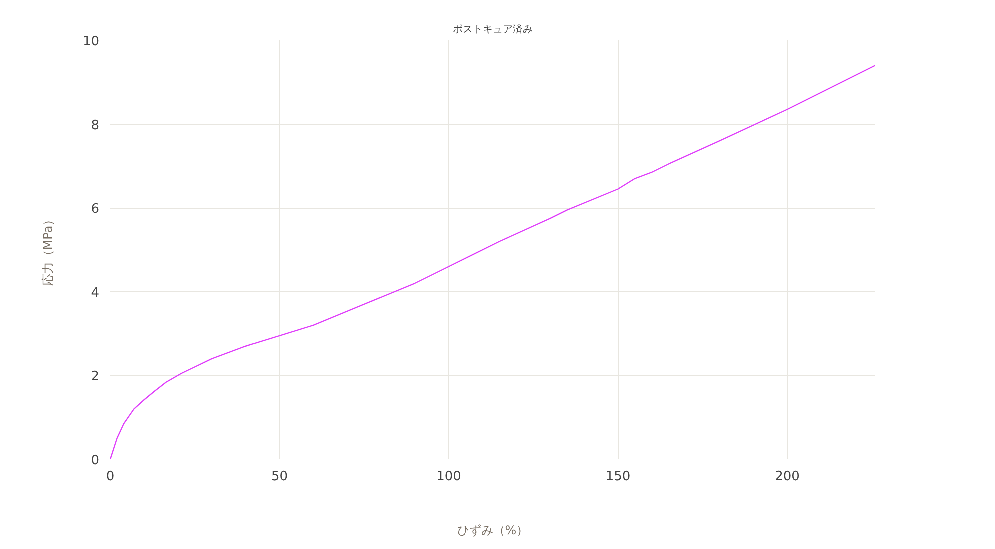 The image size is (995, 549). What do you see at coordinates (91, 42) in the screenshot?
I see `y-tick-label: 10` at bounding box center [91, 42].